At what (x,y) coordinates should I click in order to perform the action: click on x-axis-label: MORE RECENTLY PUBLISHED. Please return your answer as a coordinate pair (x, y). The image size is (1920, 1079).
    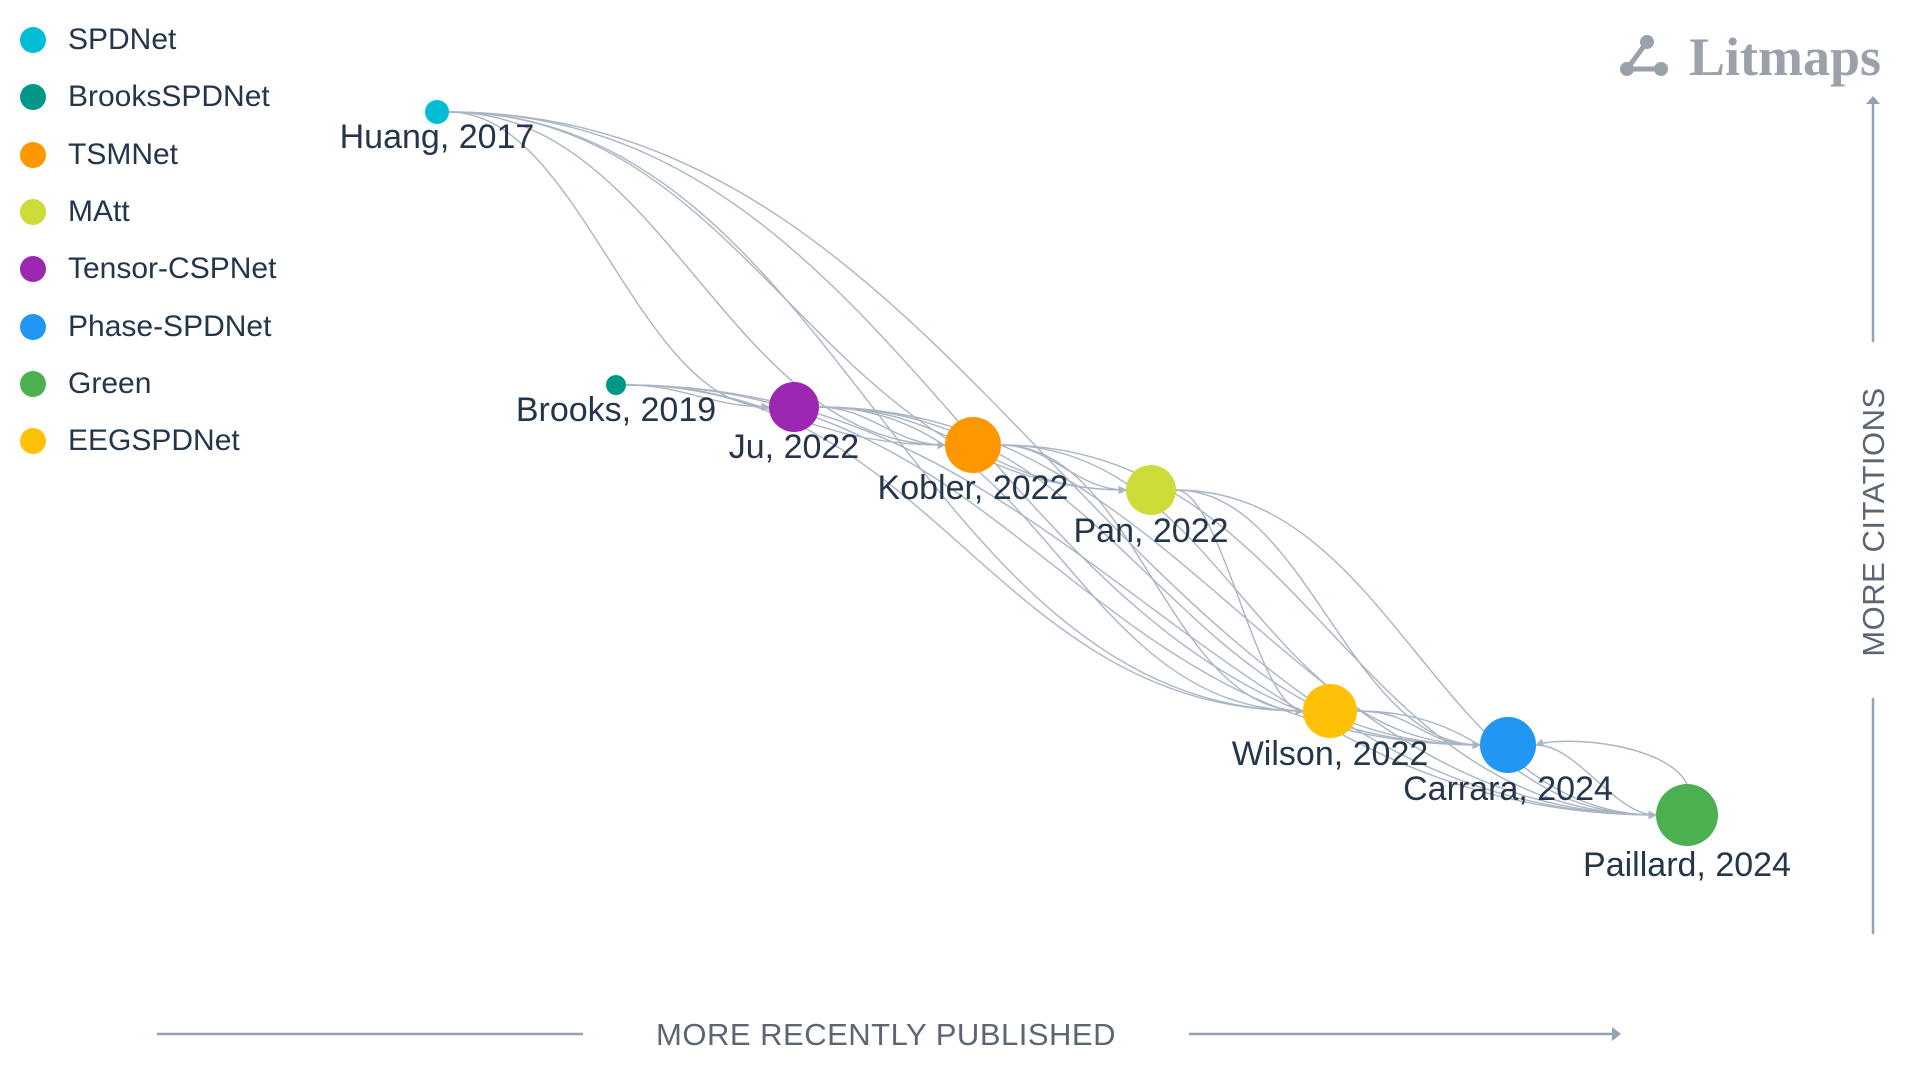
    Looking at the image, I should click on (886, 1034).